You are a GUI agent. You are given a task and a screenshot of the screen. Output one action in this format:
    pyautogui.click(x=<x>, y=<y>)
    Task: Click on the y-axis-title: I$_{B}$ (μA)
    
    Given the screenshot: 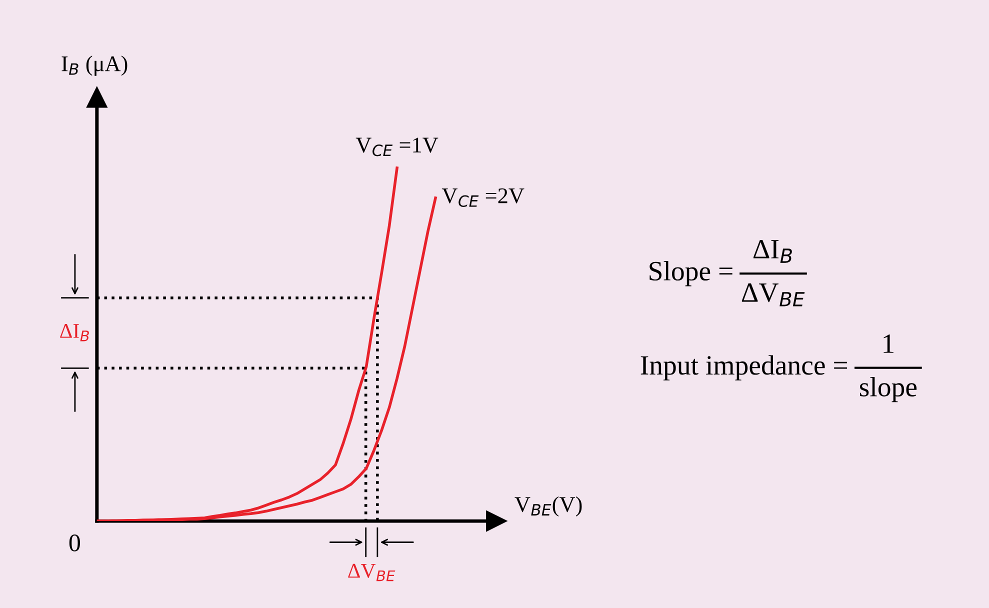 What is the action you would take?
    pyautogui.click(x=95, y=66)
    